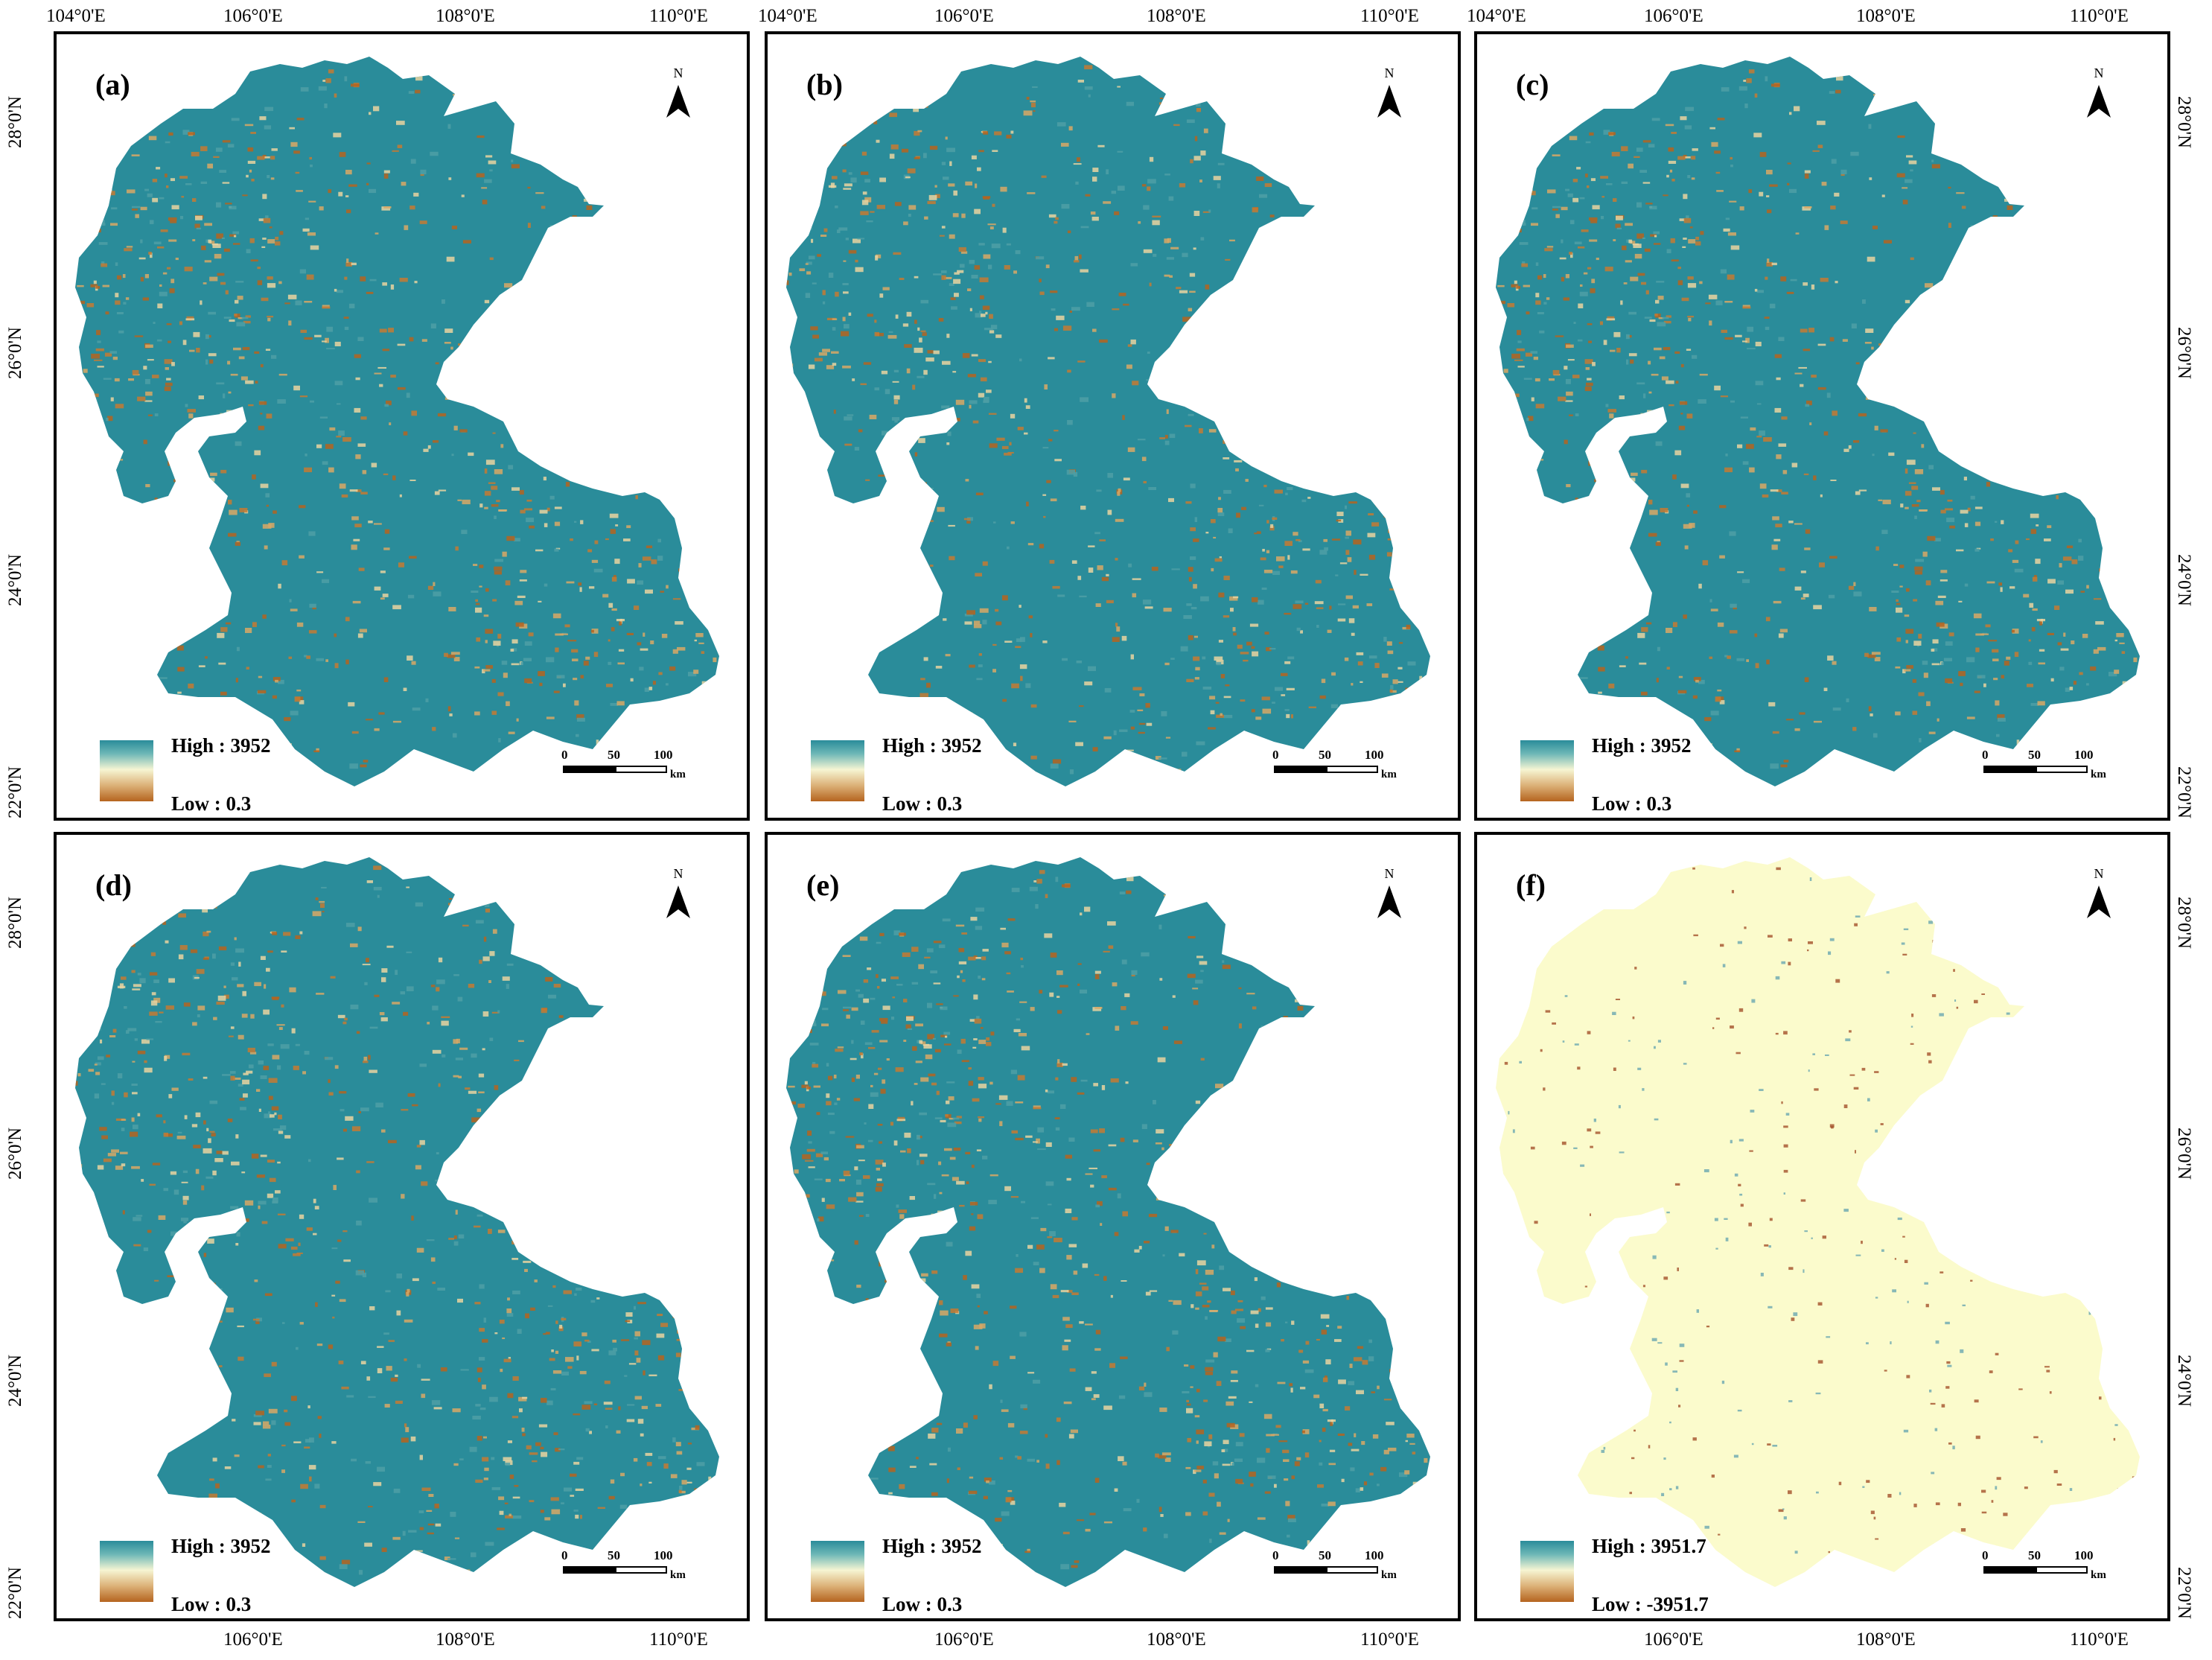 The height and width of the screenshot is (1660, 2212). What do you see at coordinates (823, 885) in the screenshot?
I see `panel-label: (e)` at bounding box center [823, 885].